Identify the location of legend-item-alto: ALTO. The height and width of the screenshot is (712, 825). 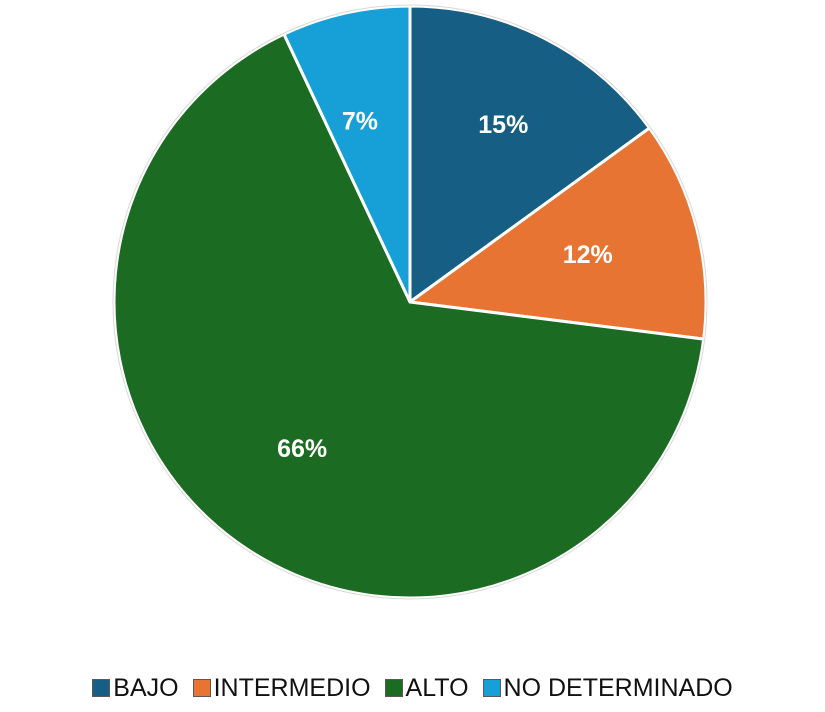
(426, 688).